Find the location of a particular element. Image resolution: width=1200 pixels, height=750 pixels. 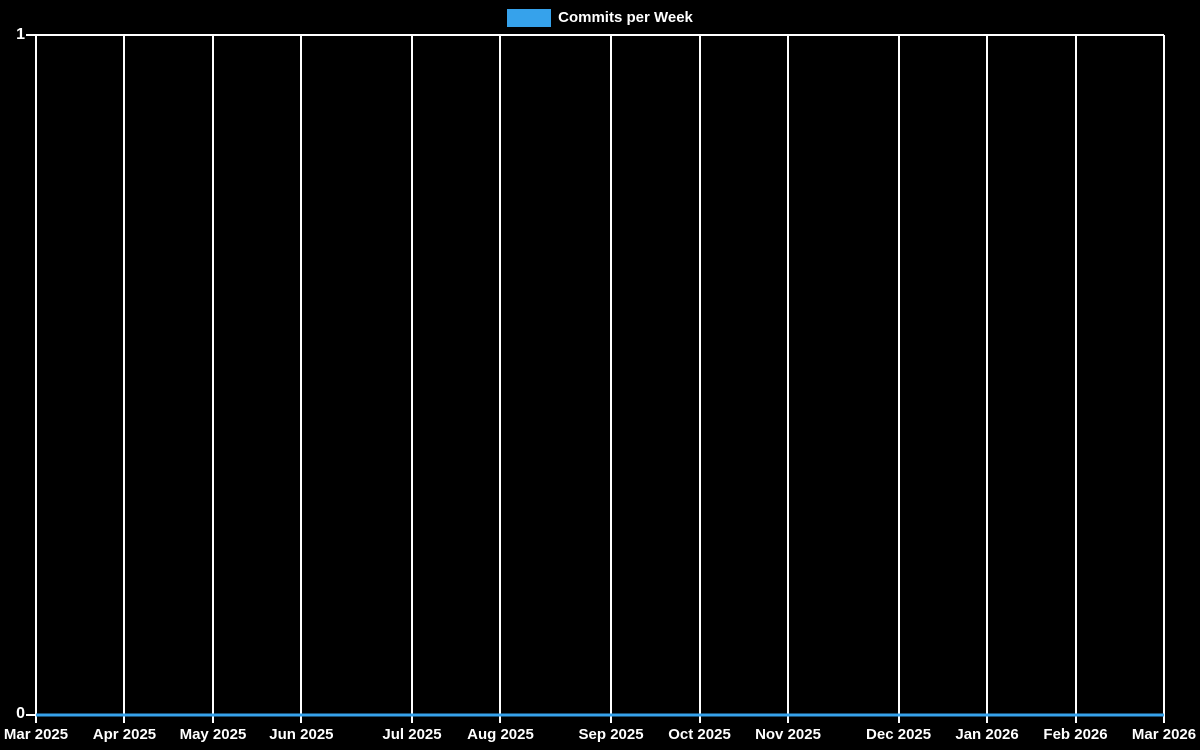

x-axis-label-apr-2025: Apr 2025 is located at coordinates (124, 734).